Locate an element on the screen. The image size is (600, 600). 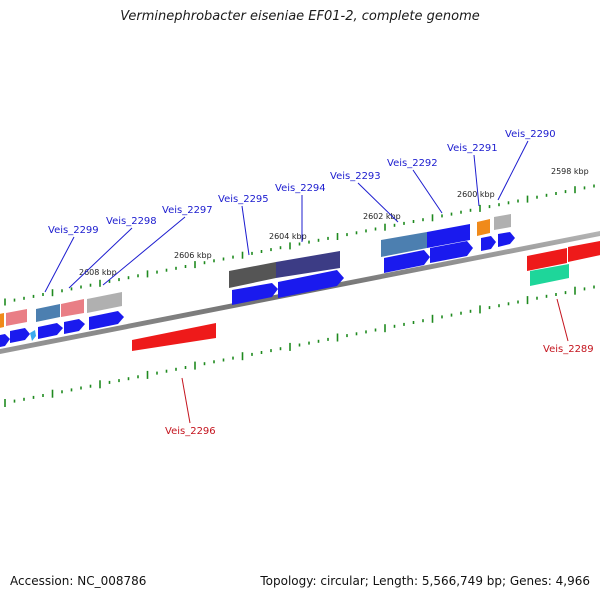
position-label: 2598 kbp is located at coordinates (570, 171).